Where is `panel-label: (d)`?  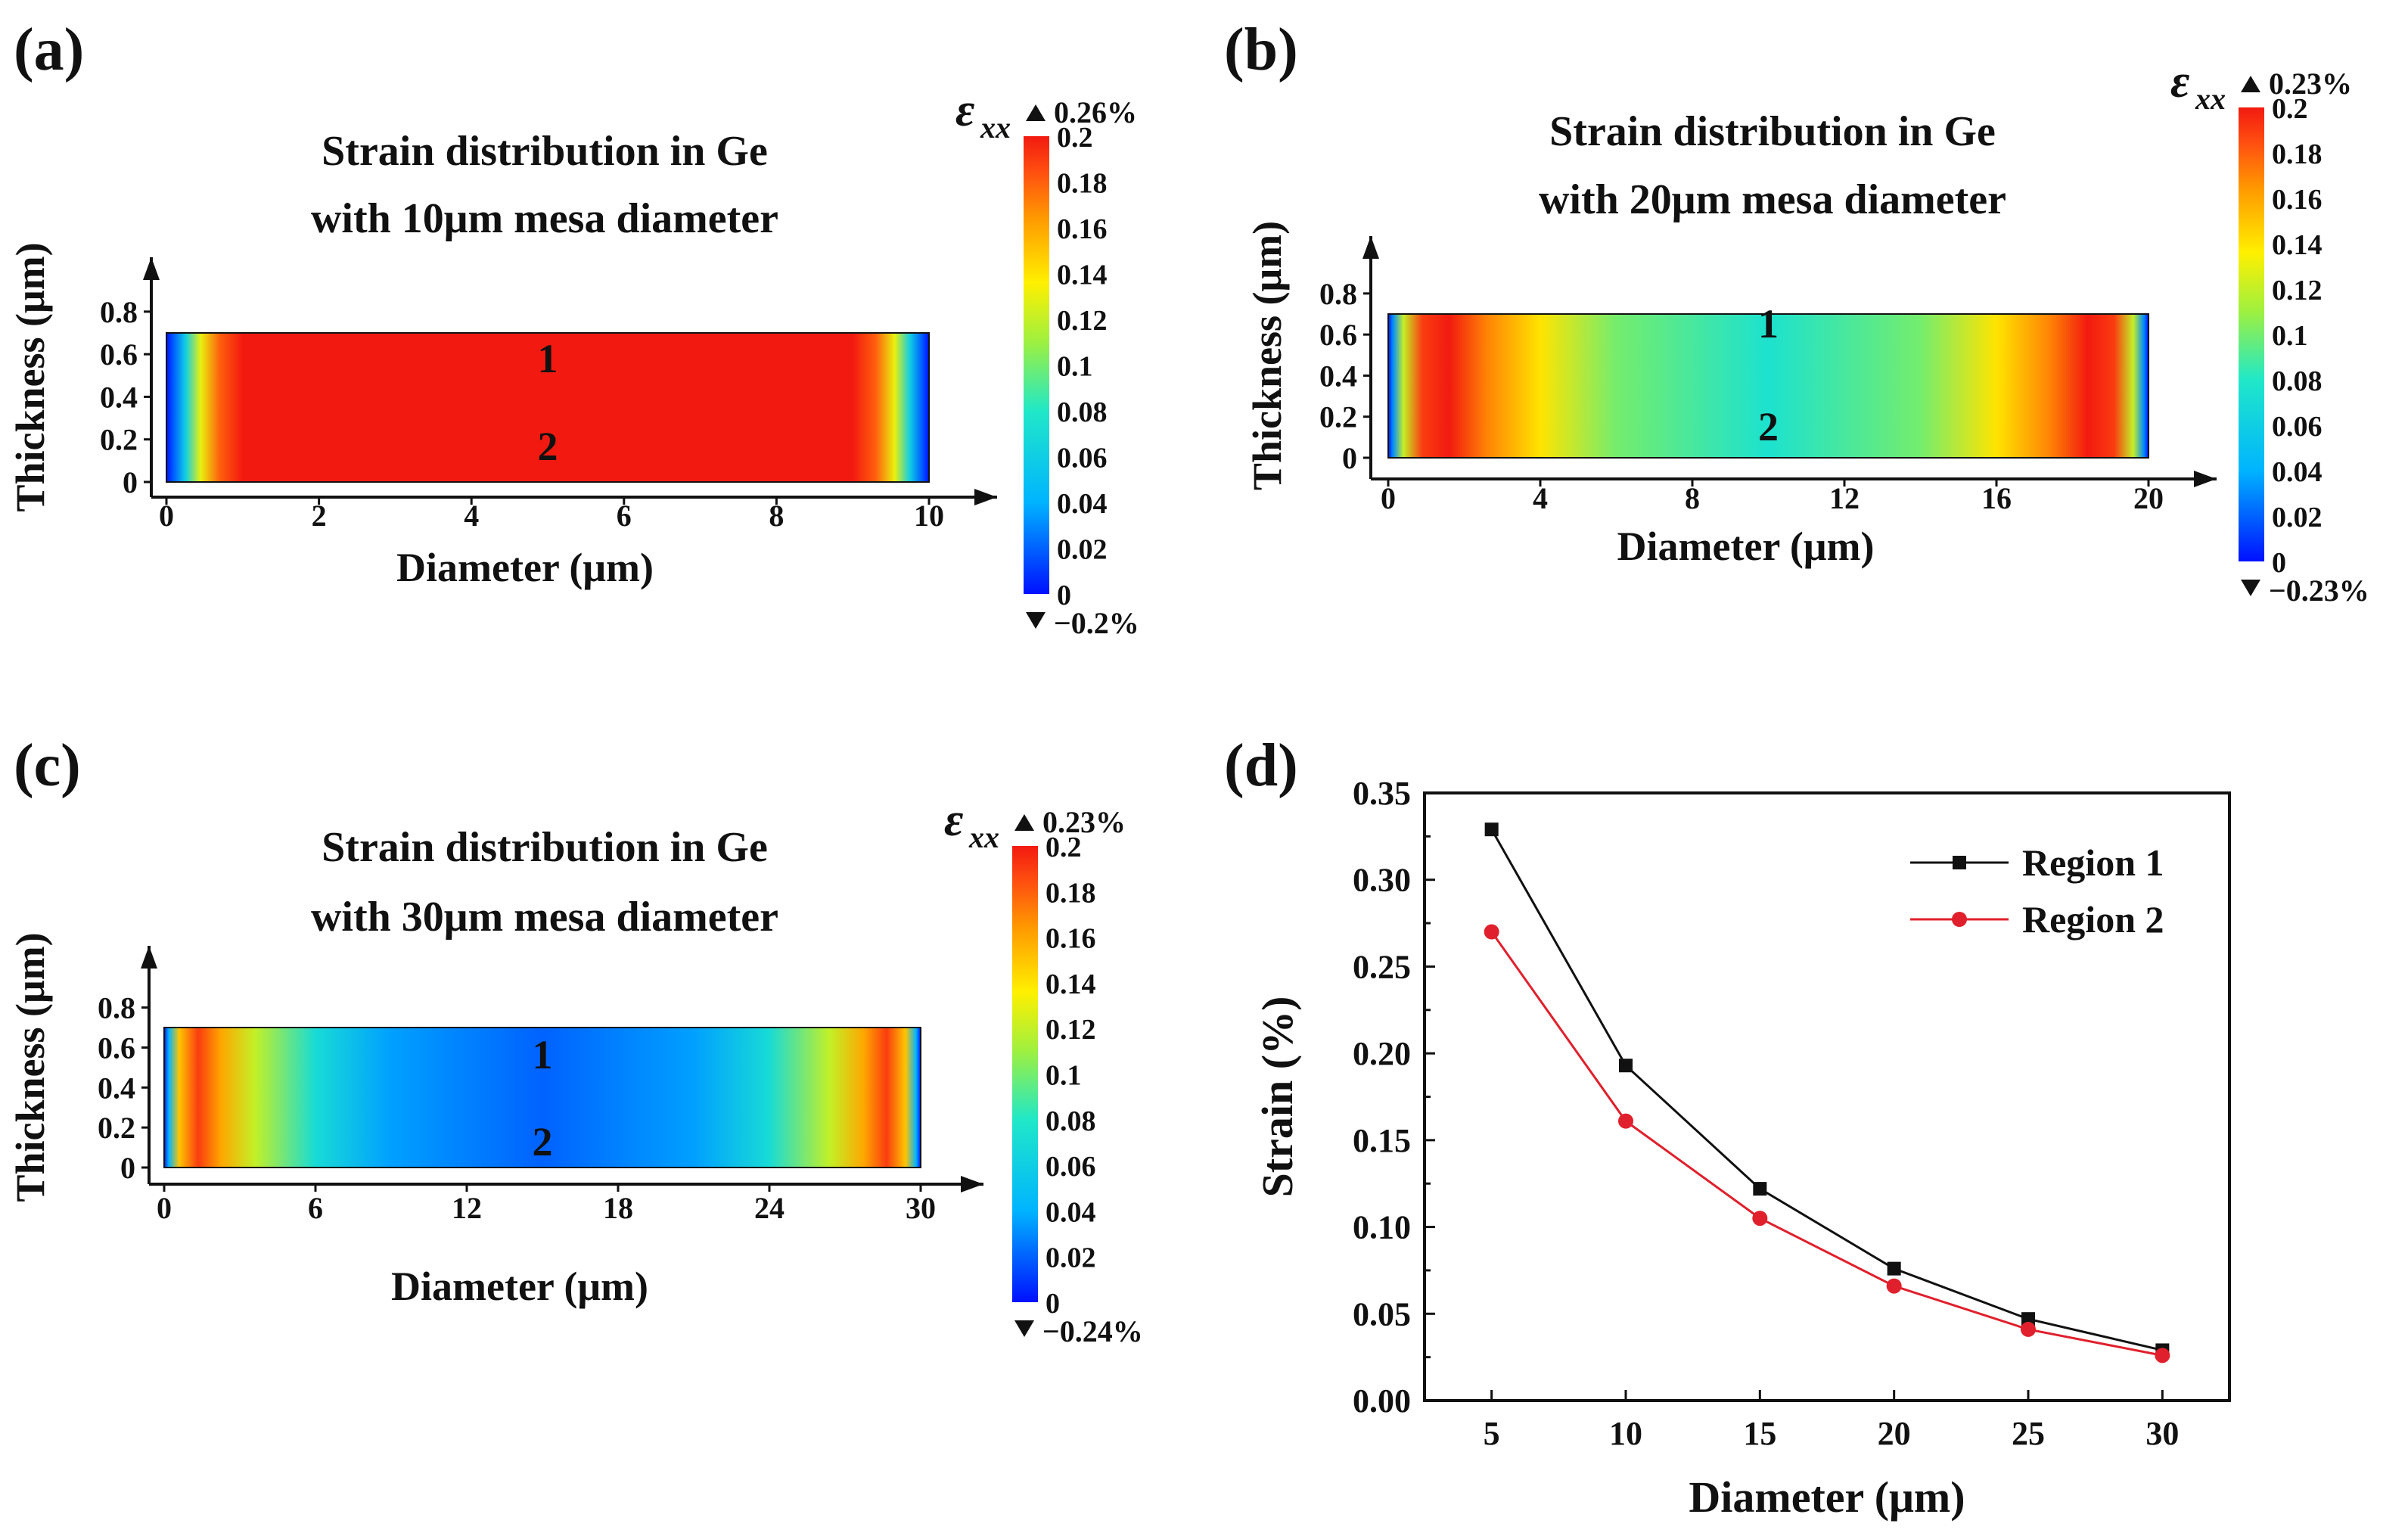 panel-label: (d) is located at coordinates (1261, 765).